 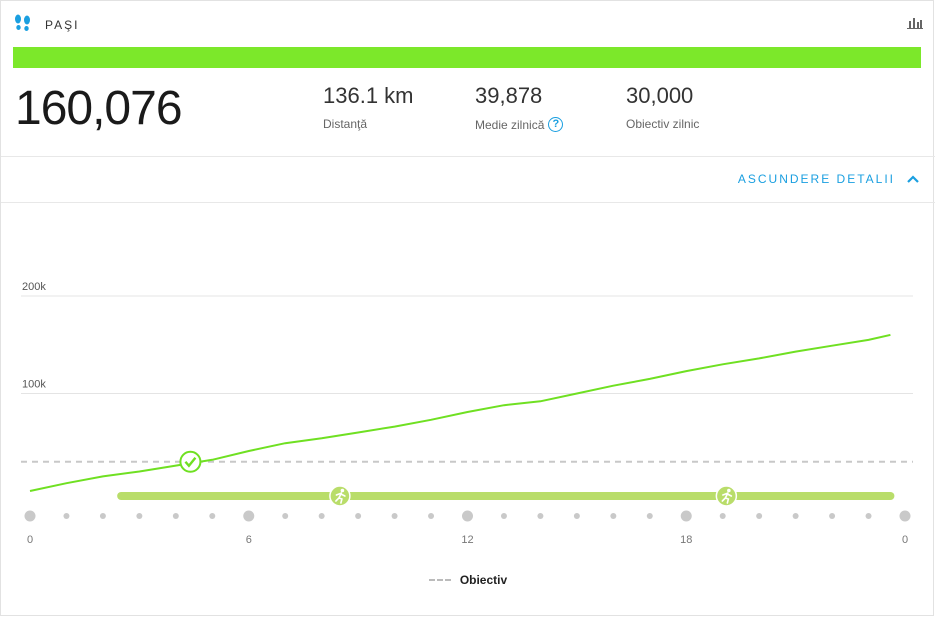 I want to click on chevron-up-icon, so click(x=913, y=179).